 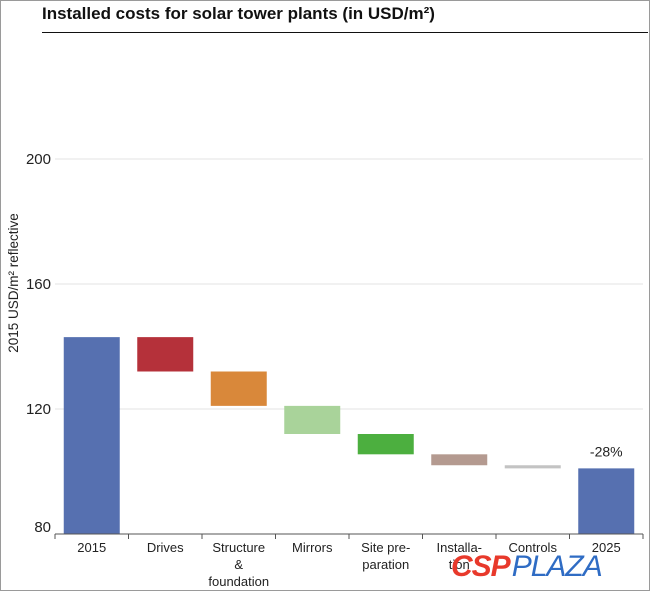 I want to click on bar-structure-foundation, so click(x=238, y=388).